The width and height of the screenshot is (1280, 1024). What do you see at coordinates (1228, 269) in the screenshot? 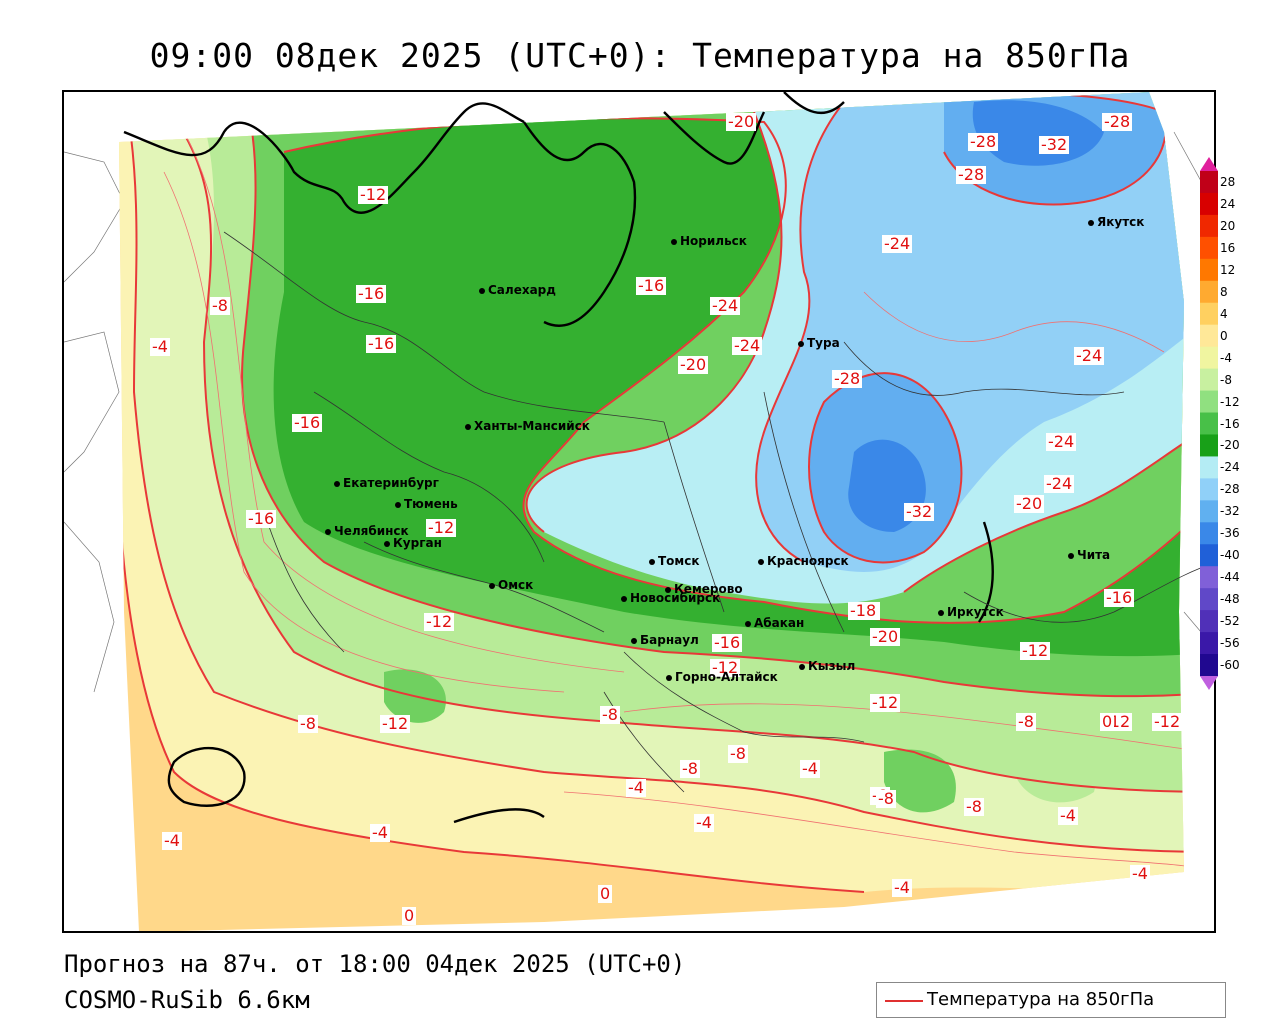
I see `colorbar-tick-label: 12` at bounding box center [1228, 269].